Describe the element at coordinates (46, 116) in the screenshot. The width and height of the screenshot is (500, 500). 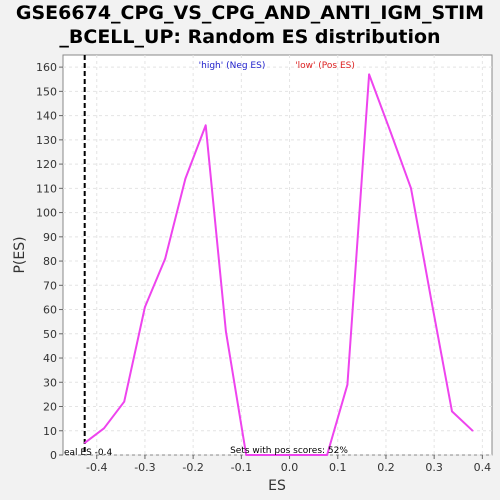
I see `y-tick-label: 140` at that location.